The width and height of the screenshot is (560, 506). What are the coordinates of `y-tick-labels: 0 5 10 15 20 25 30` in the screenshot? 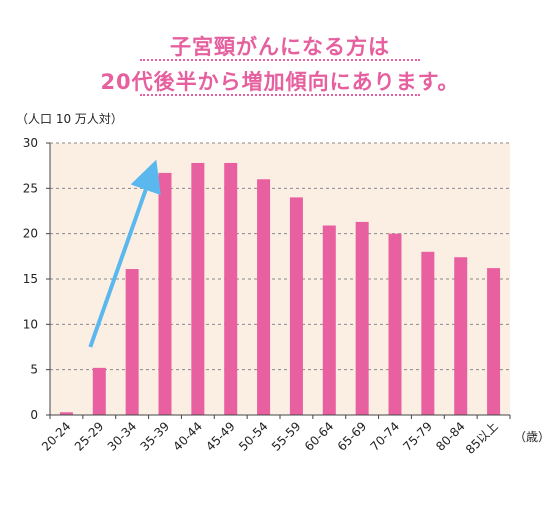 It's located at (30, 279).